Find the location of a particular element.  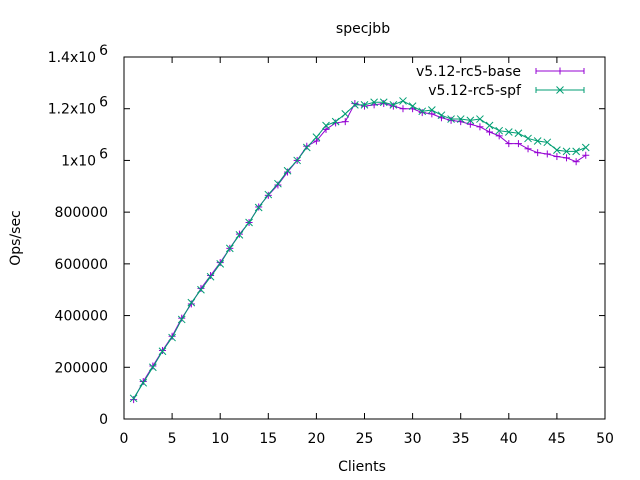

y-tick-label: 1.2x10 6 is located at coordinates (78, 106).